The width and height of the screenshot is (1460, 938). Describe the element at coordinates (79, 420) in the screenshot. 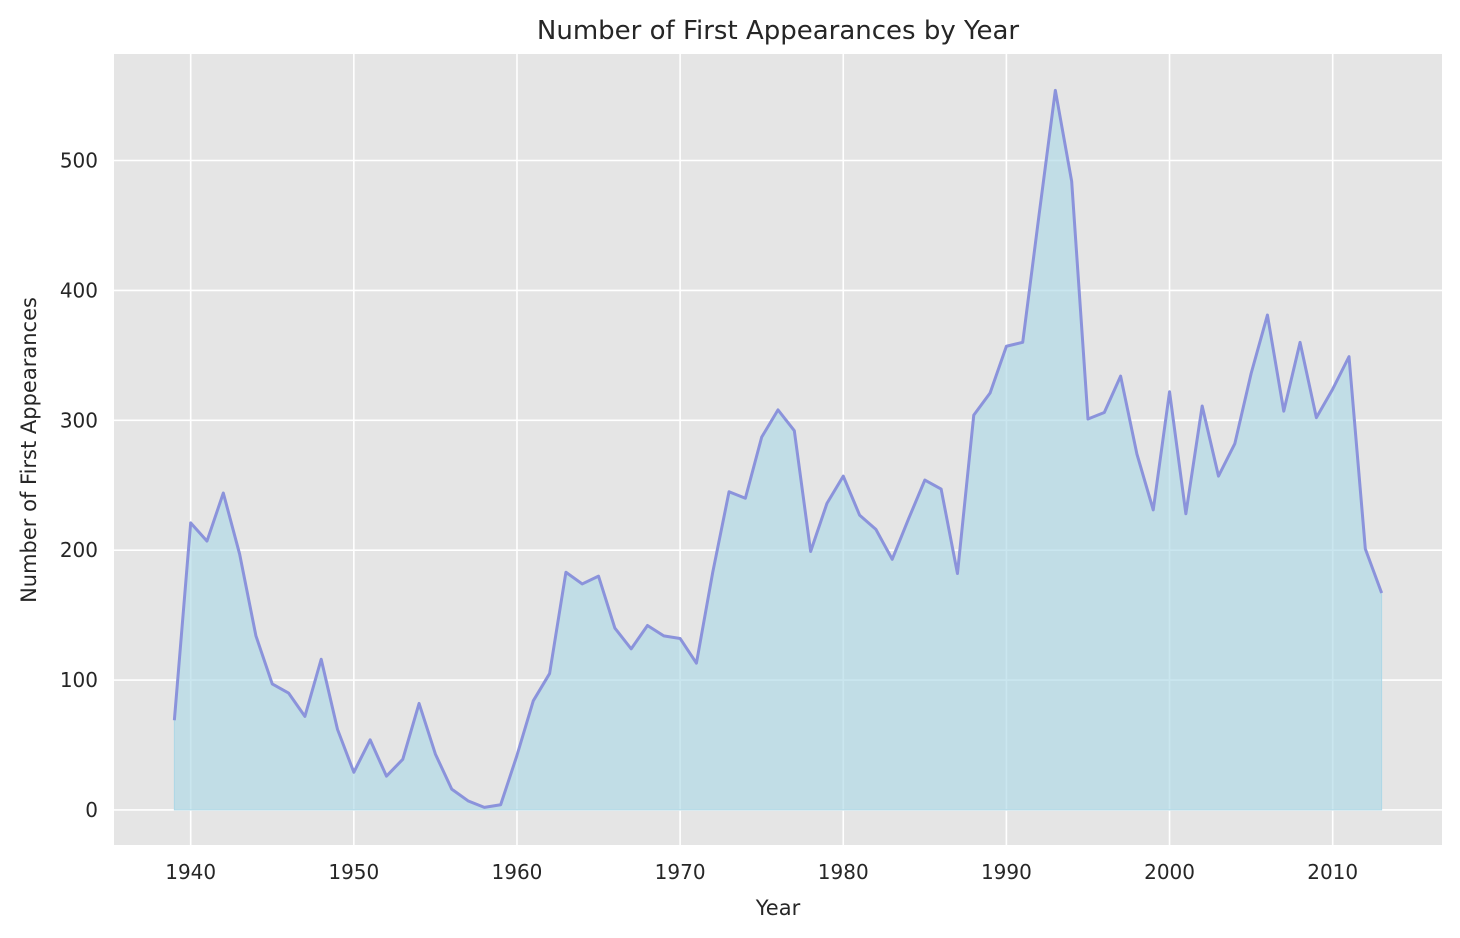

I see `y-tick-label: 300` at that location.